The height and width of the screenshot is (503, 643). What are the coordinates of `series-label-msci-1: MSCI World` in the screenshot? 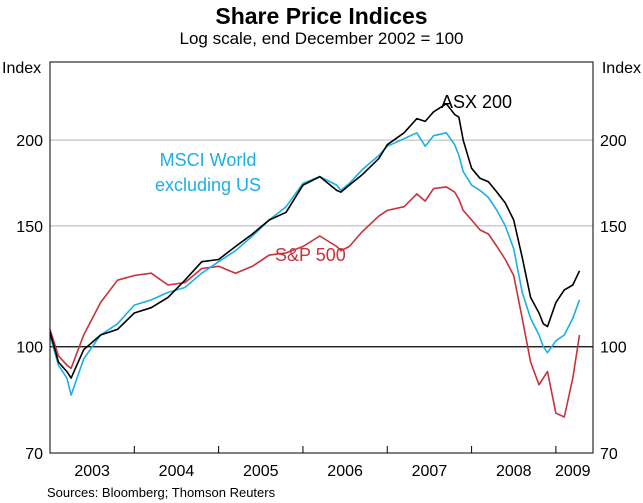 It's located at (208, 160).